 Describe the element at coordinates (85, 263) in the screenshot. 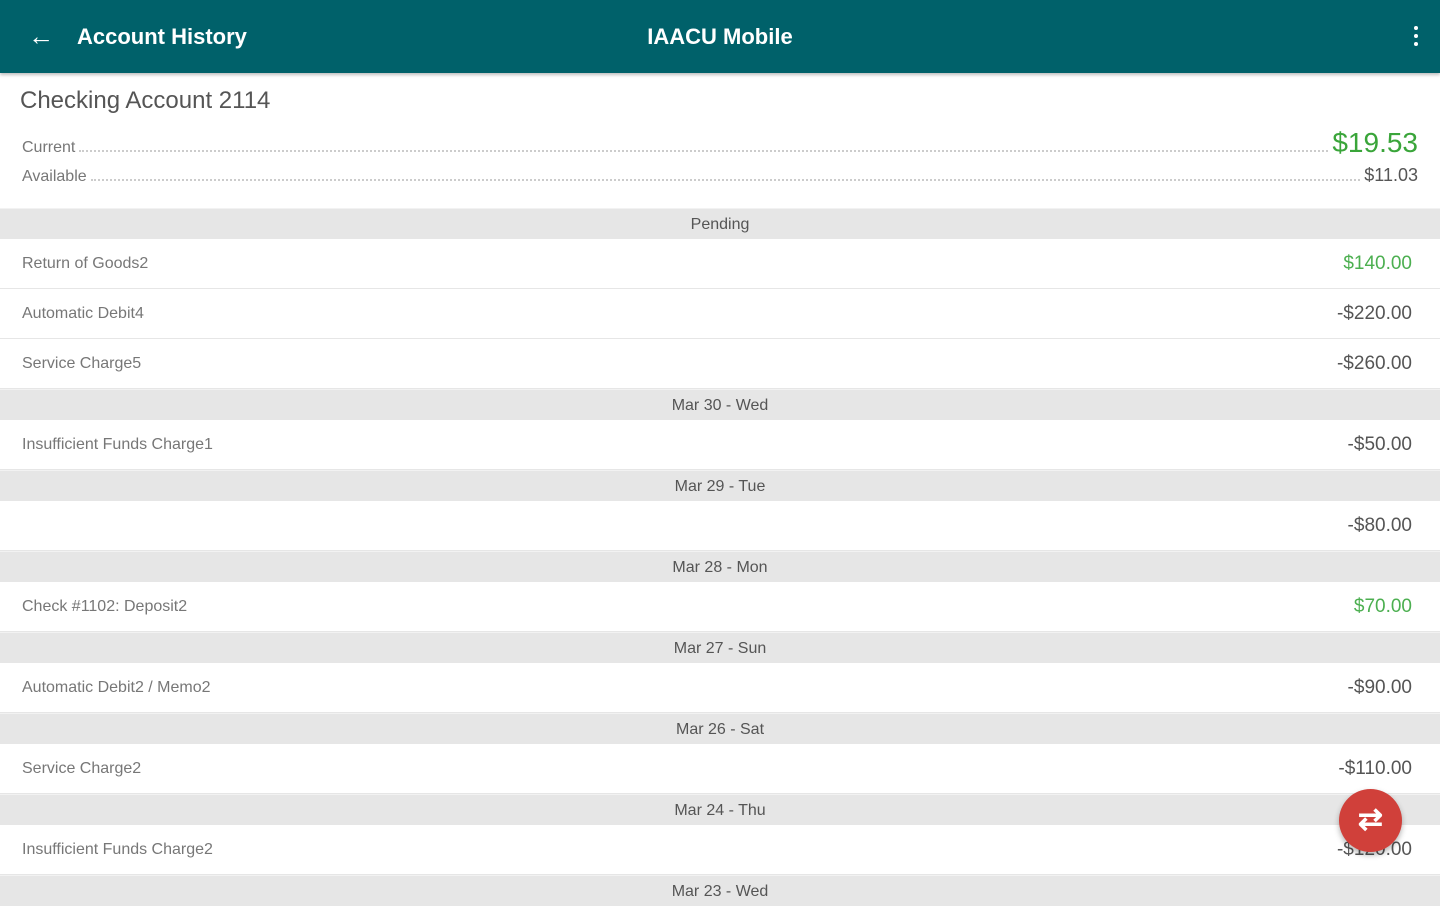

I see `transaction-description: Return of Goods2` at that location.